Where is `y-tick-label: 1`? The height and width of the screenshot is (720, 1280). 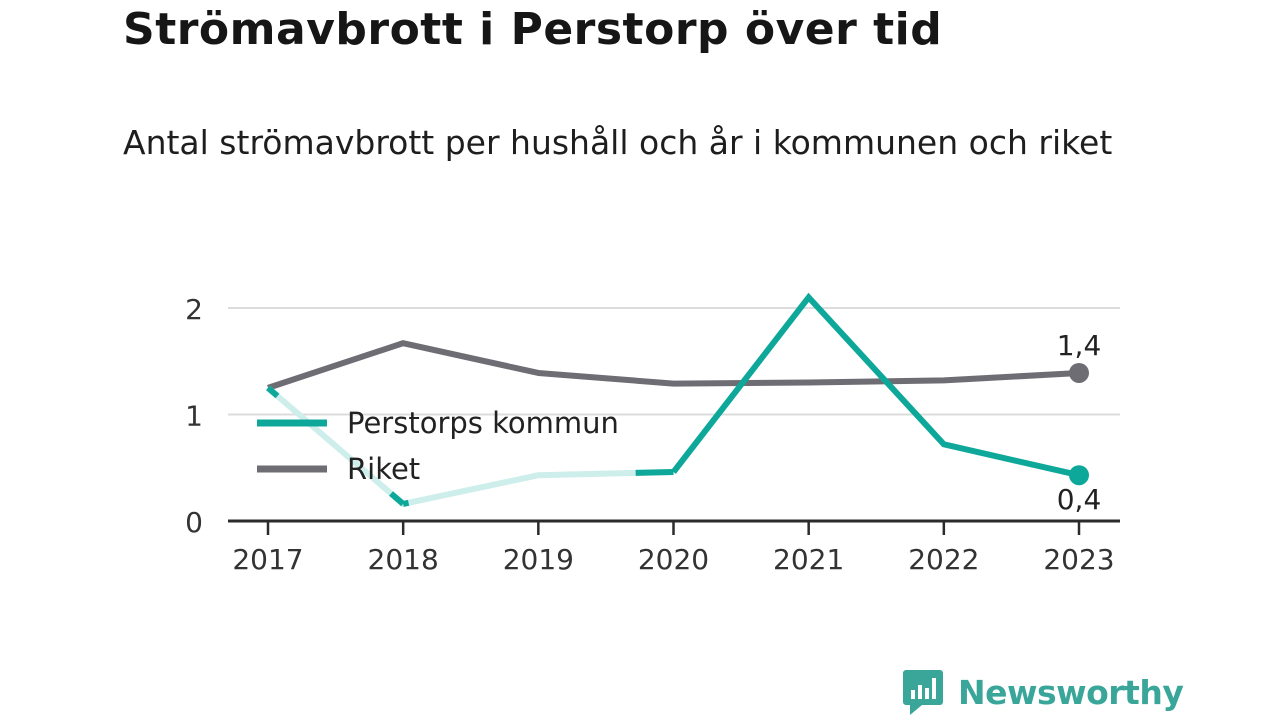
y-tick-label: 1 is located at coordinates (194, 416).